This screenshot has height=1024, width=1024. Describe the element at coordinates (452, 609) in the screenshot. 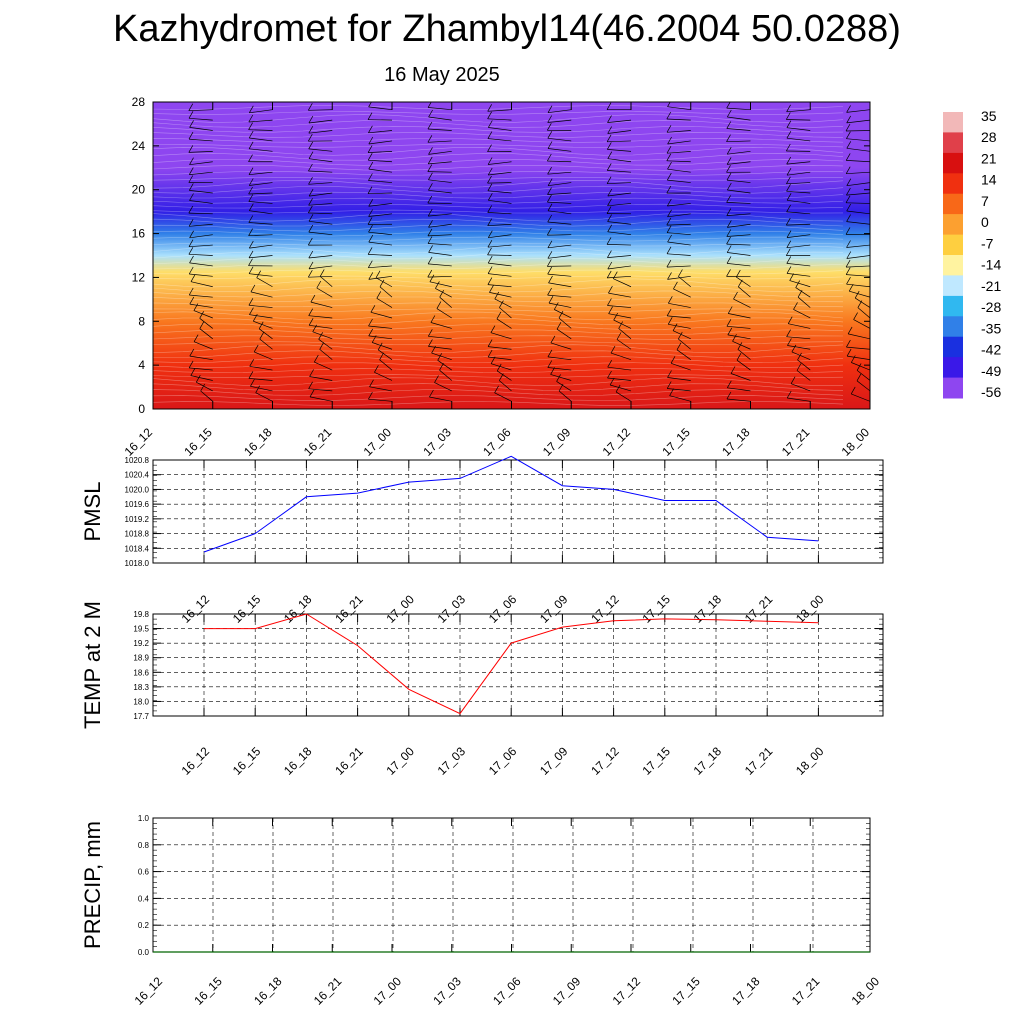

I see `x-tick-label: 17_03` at that location.